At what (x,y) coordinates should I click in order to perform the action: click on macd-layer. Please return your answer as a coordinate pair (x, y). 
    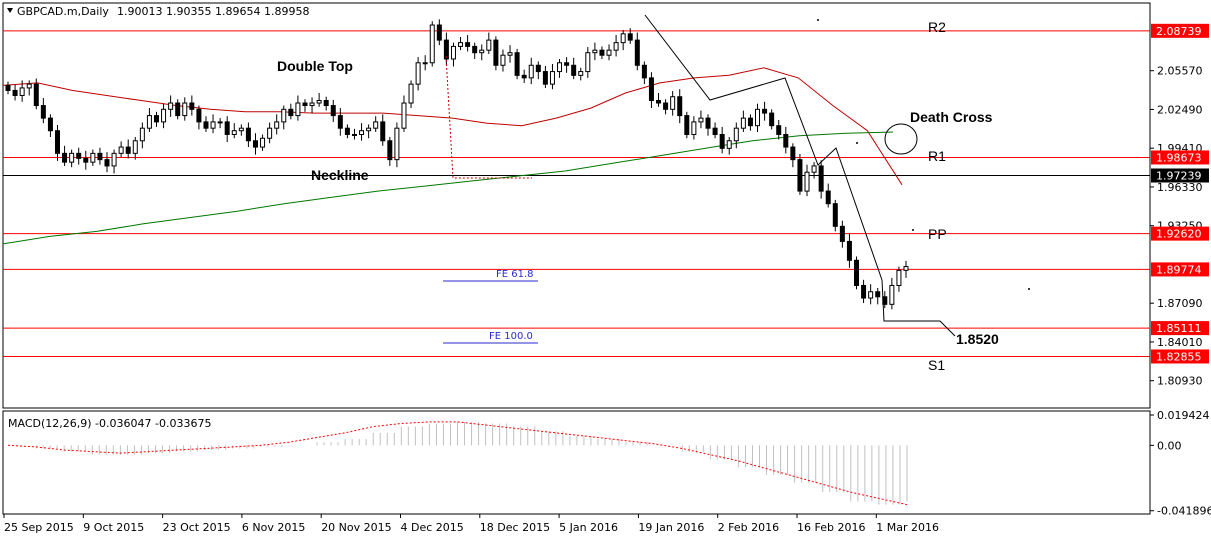
    Looking at the image, I should click on (457, 463).